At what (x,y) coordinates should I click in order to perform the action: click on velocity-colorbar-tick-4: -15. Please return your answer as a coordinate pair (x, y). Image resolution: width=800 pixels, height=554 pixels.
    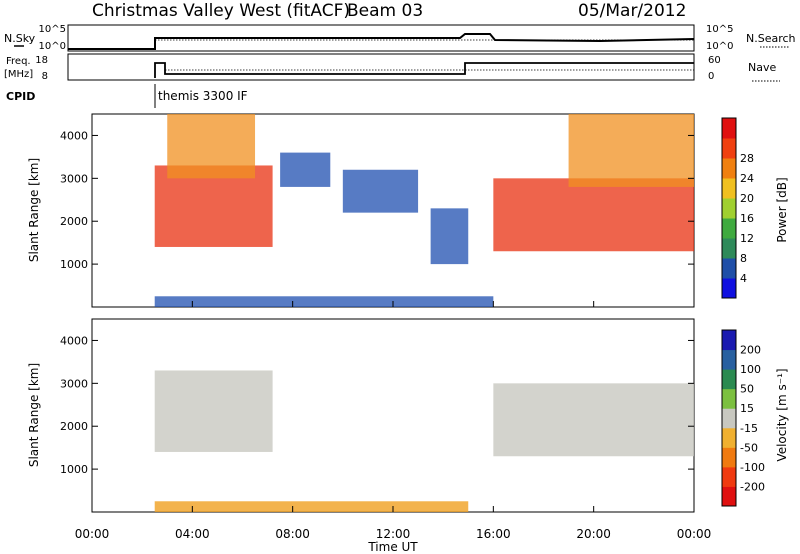
    Looking at the image, I should click on (749, 428).